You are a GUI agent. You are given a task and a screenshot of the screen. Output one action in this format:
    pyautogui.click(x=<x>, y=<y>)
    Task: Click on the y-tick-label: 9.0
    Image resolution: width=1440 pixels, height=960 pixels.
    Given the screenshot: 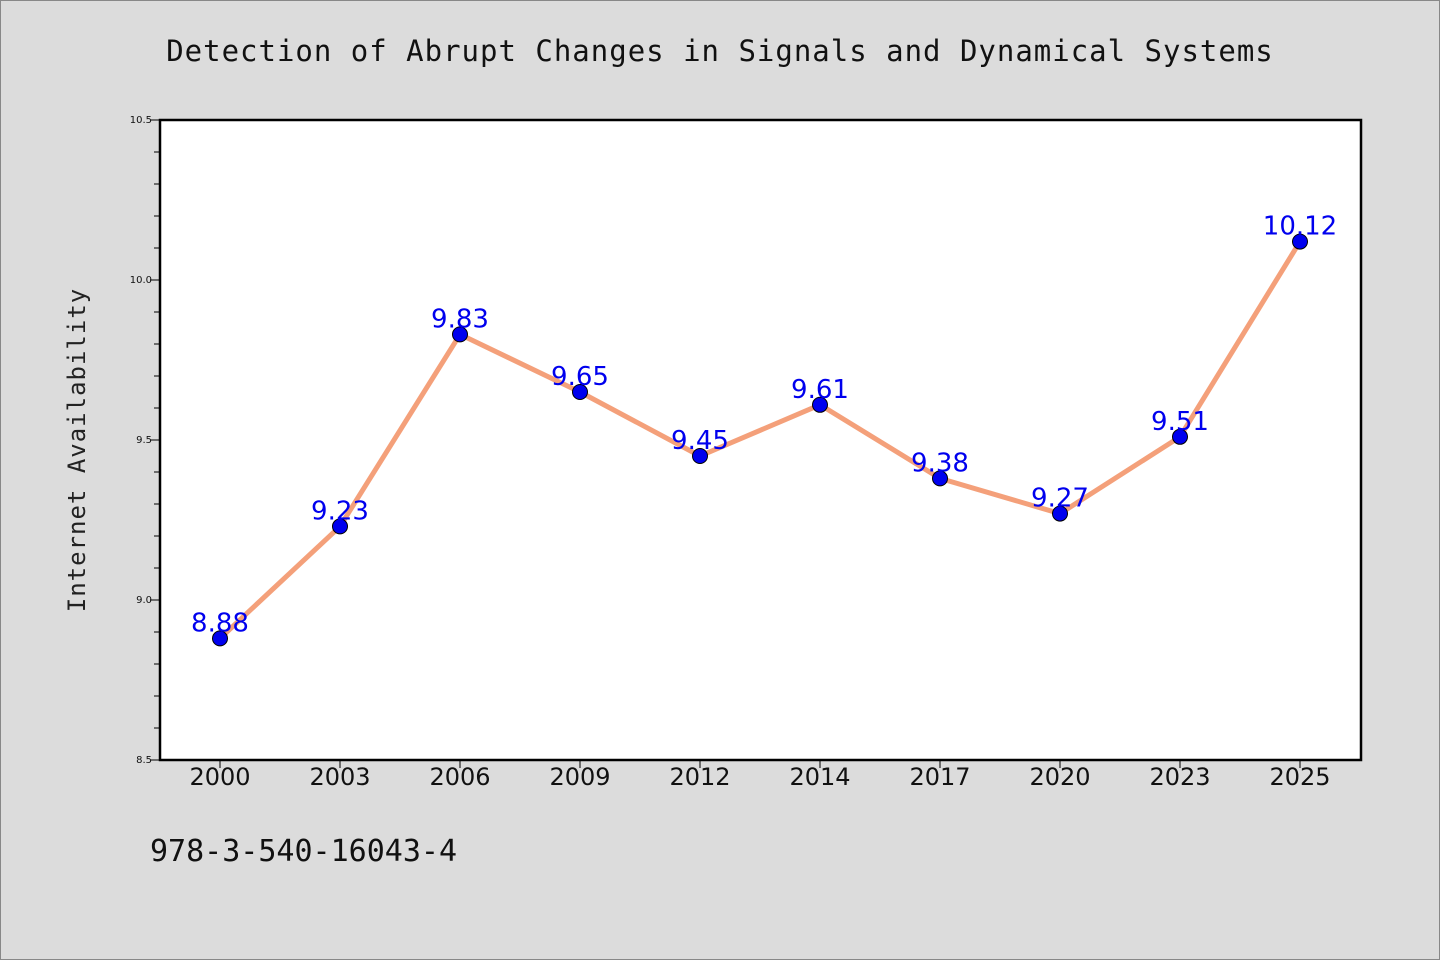 What is the action you would take?
    pyautogui.click(x=144, y=600)
    